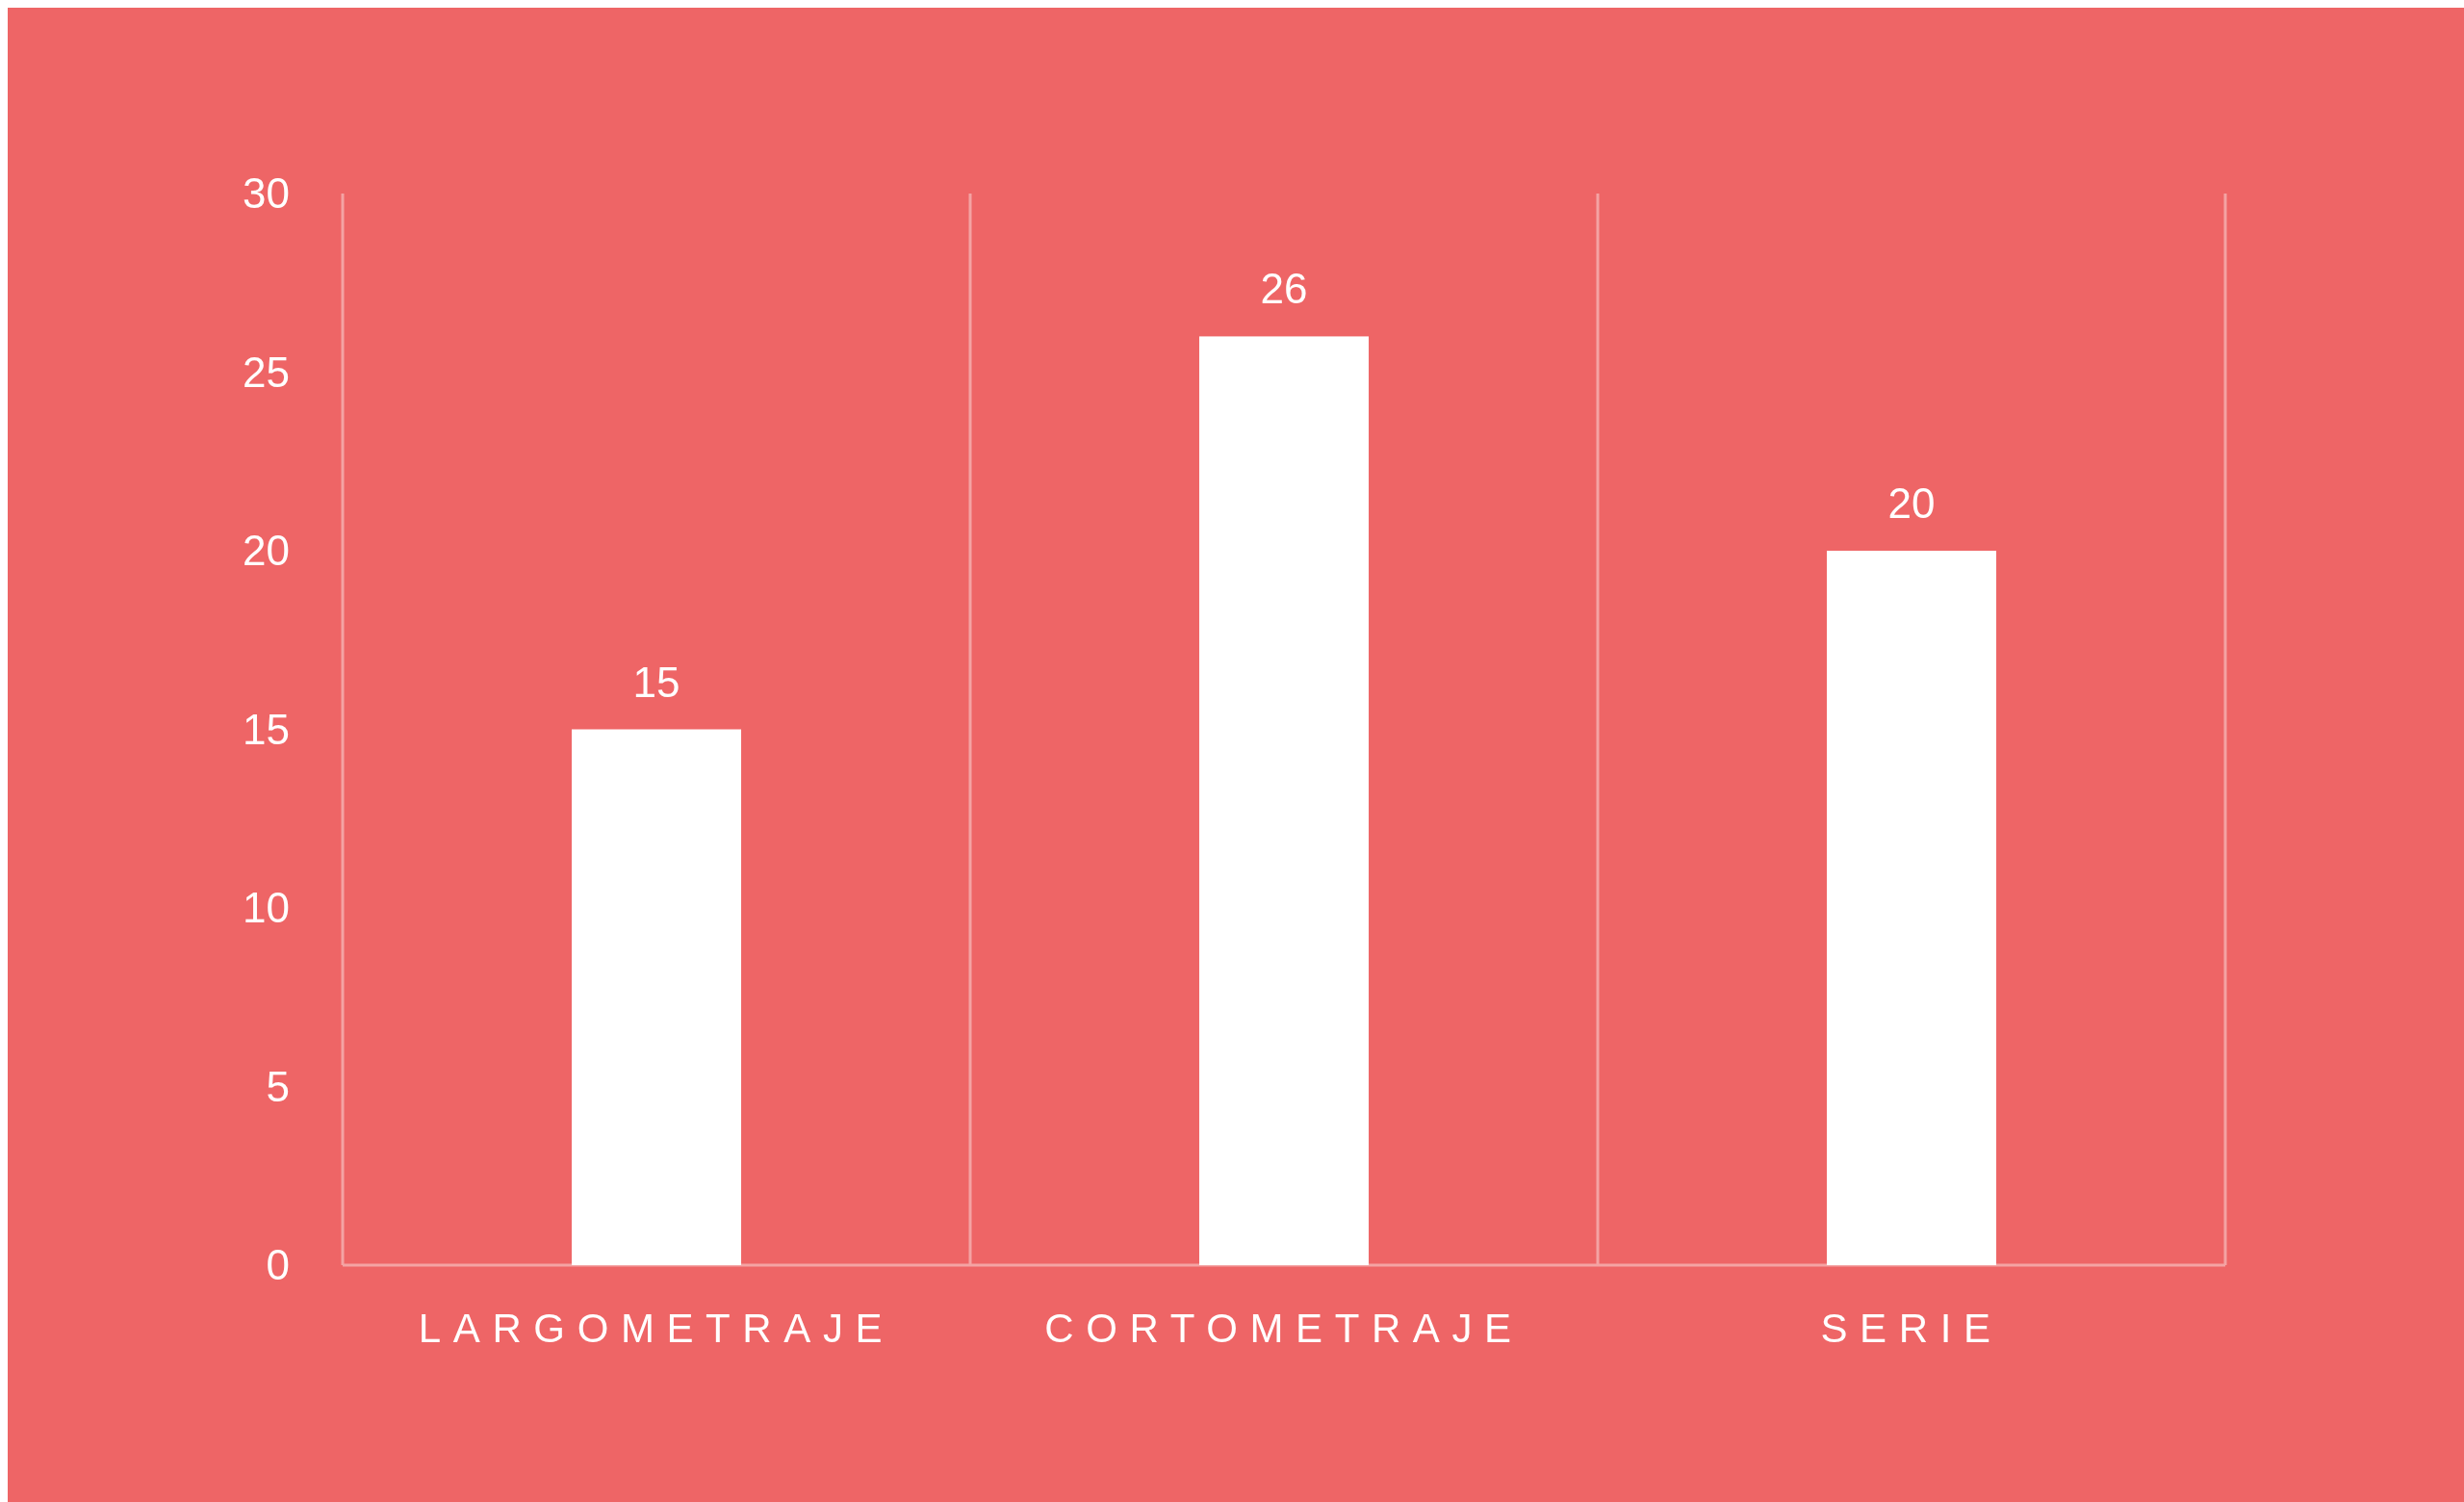  Describe the element at coordinates (1911, 1329) in the screenshot. I see `x-tick-label: SERIE` at that location.